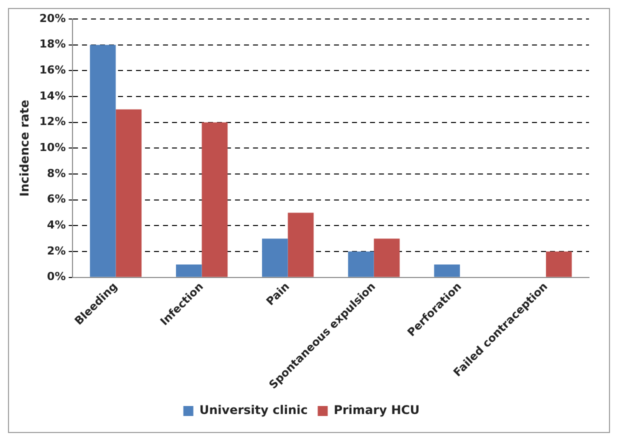  What do you see at coordinates (56, 225) in the screenshot?
I see `y-tick-label: 4%` at bounding box center [56, 225].